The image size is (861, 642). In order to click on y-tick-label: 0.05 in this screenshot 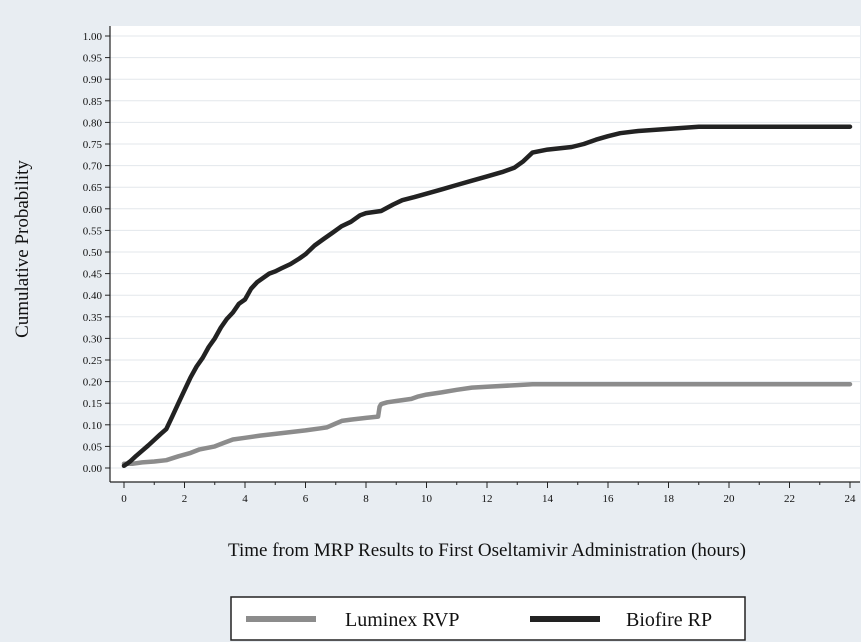, I will do `click(93, 447)`.